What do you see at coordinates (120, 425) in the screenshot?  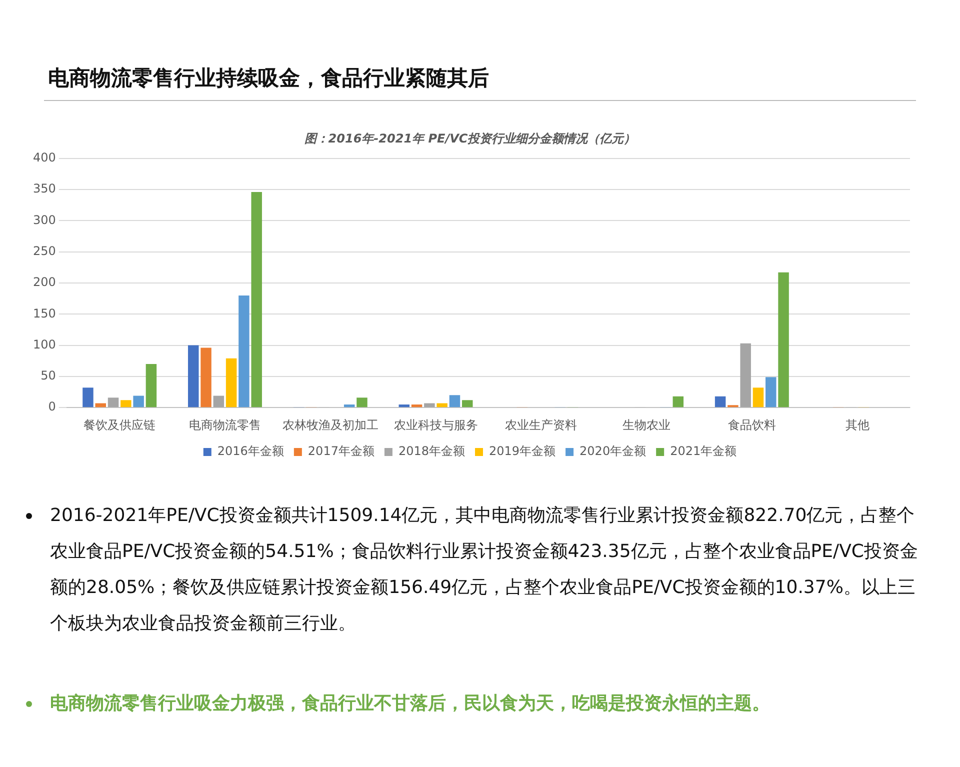 I see `x-tick-label: 餐饮及供应链` at bounding box center [120, 425].